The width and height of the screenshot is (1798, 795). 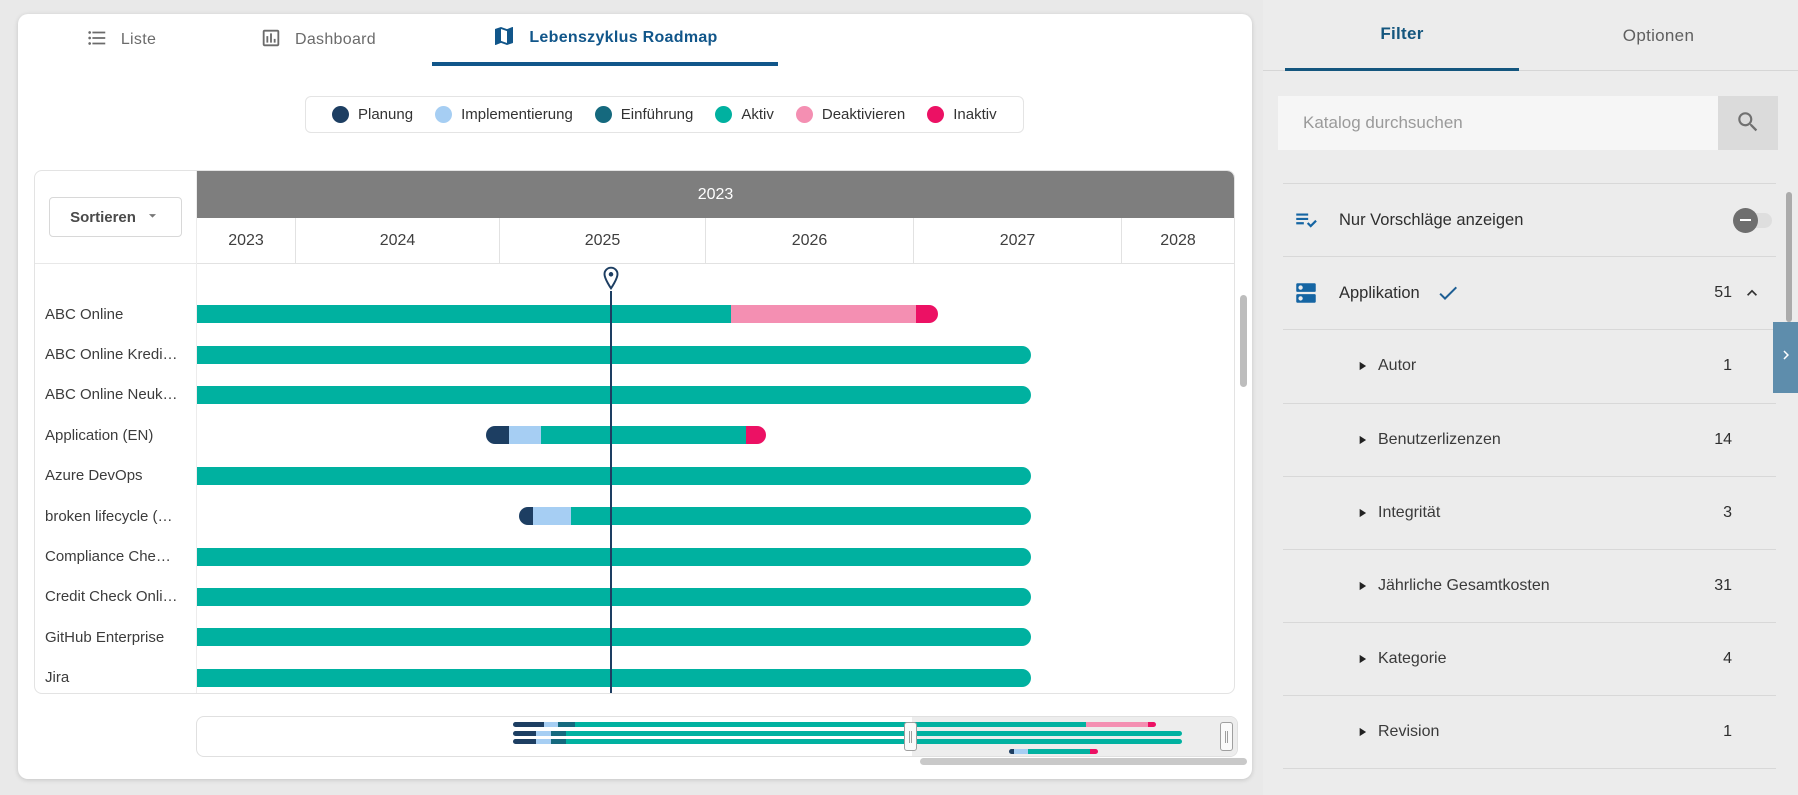 I want to click on toggle-row-nur-vorschlaege: Nur Vorschläge anzeigen, so click(x=1529, y=219).